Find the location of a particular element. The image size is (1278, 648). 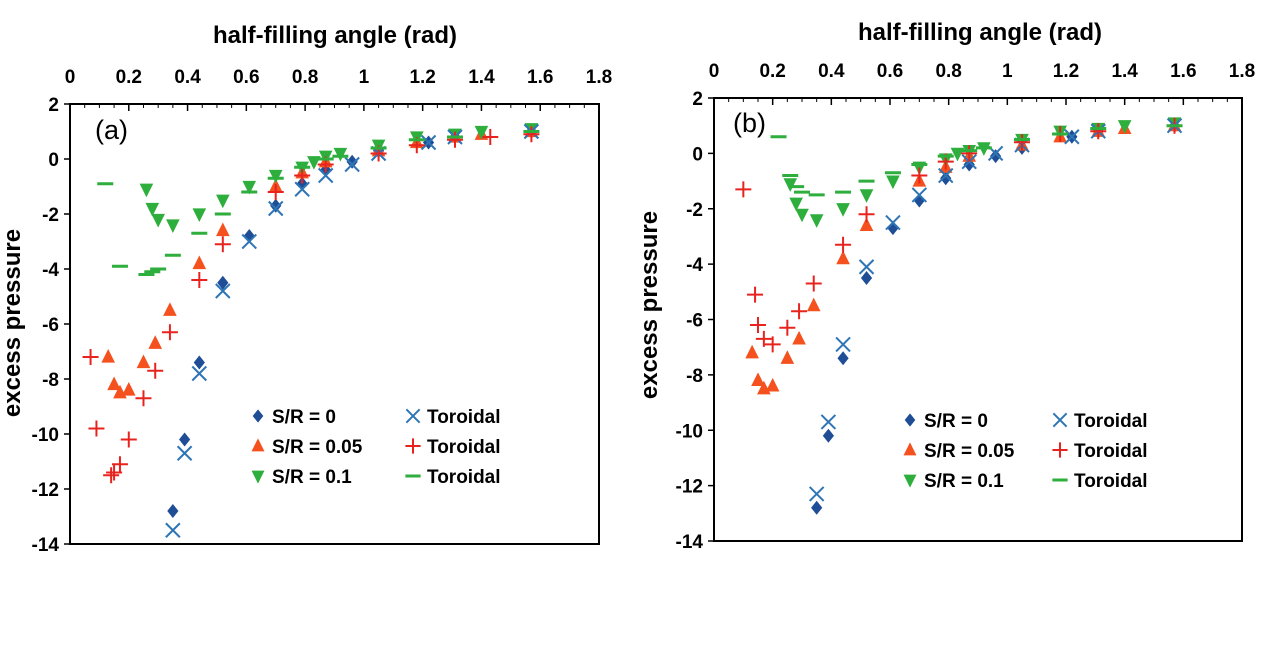

y-tick-label: -14 is located at coordinates (46, 545).